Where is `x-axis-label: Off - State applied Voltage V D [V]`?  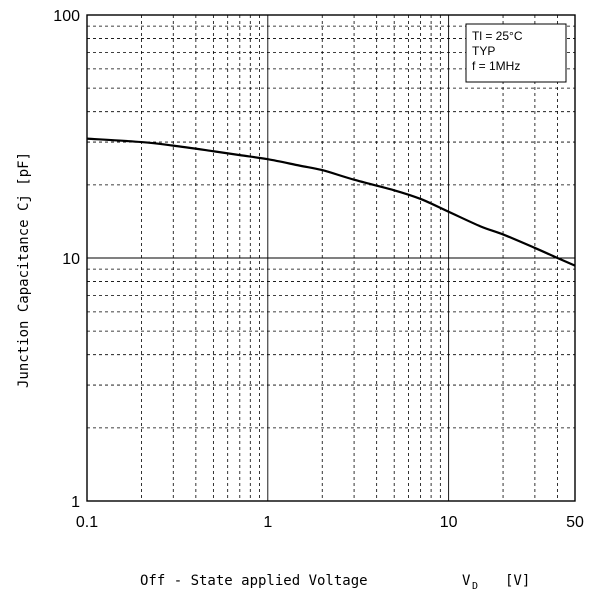
x-axis-label: Off - State applied Voltage V D [V] is located at coordinates (335, 582).